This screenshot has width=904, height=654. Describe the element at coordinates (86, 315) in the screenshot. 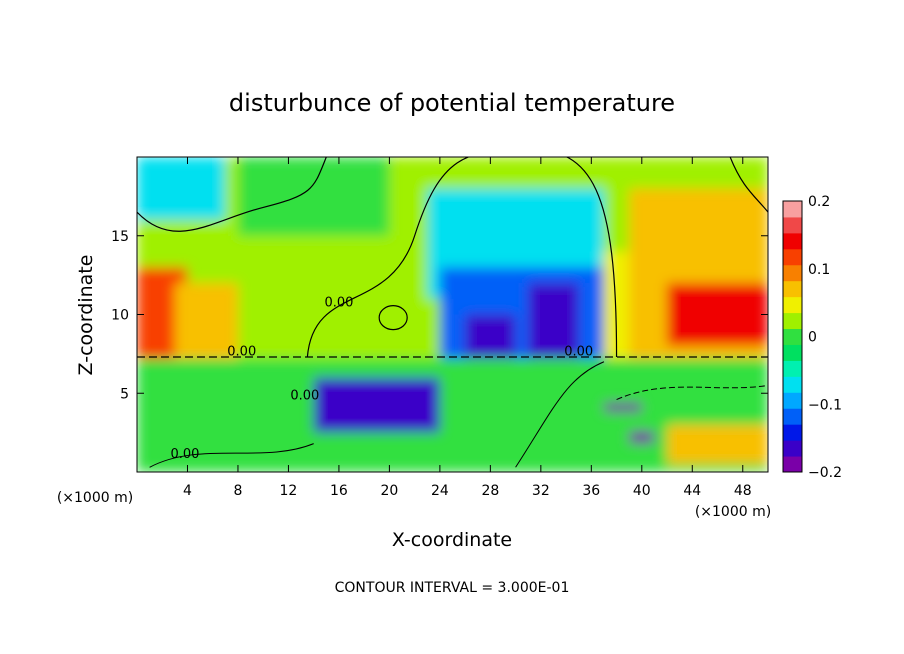

I see `y-axis-label: Z-coordinate` at that location.